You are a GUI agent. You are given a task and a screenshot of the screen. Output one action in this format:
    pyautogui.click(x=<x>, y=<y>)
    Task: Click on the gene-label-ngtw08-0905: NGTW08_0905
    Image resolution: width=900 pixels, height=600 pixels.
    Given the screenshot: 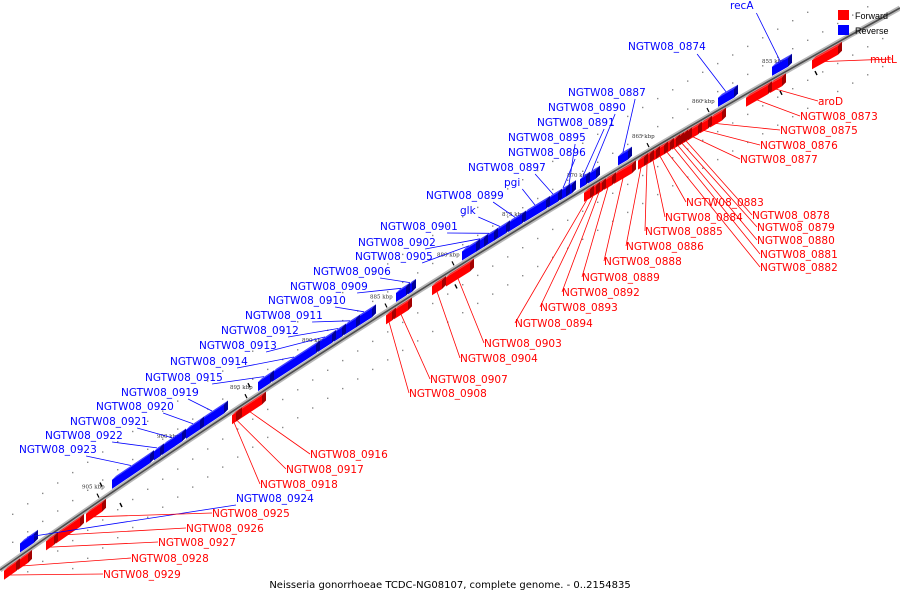 What is the action you would take?
    pyautogui.click(x=394, y=257)
    